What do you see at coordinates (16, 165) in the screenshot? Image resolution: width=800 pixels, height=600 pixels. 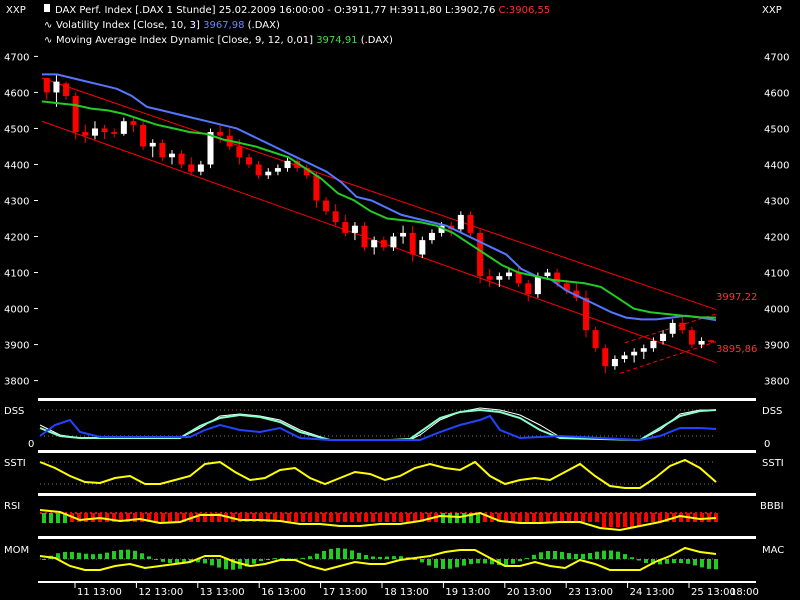 I see `price-tick-left: 4400` at bounding box center [16, 165].